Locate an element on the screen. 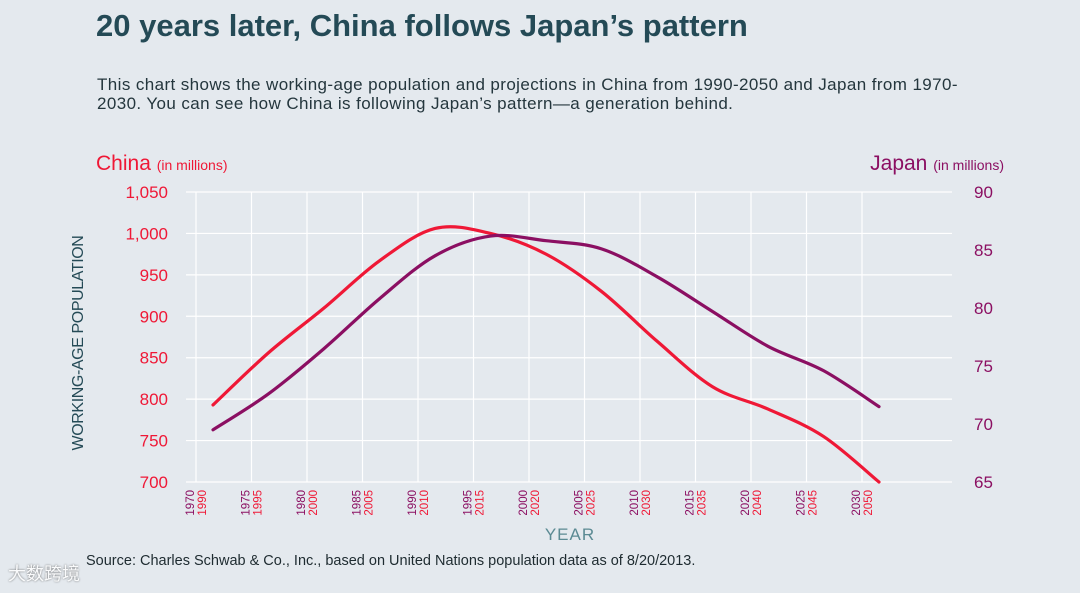 This screenshot has width=1080, height=593. x-tick-japan: 2000 is located at coordinates (524, 503).